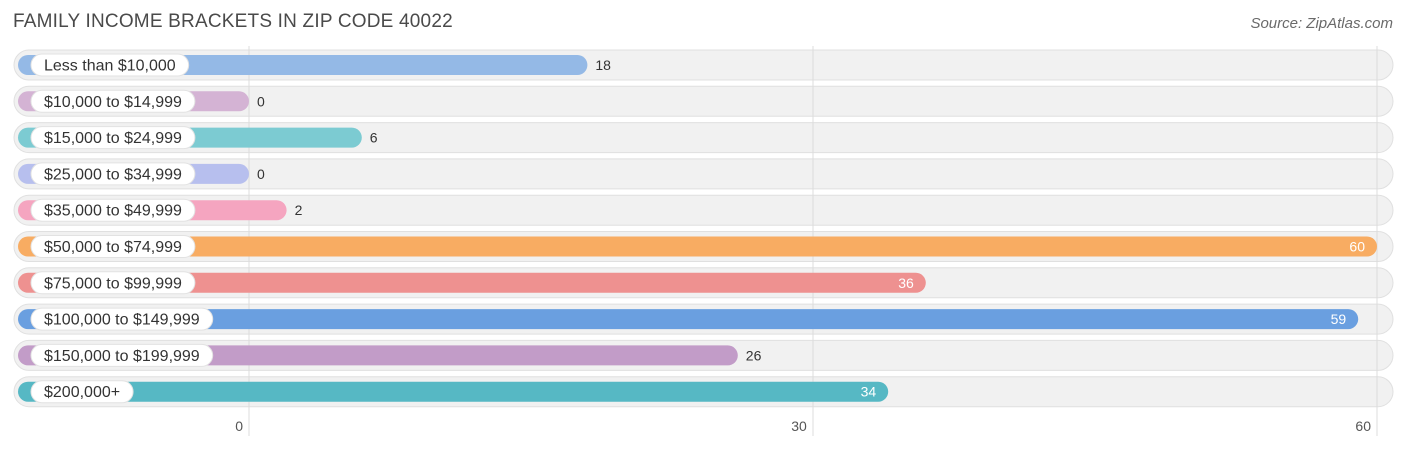  I want to click on category-label: $200,000+, so click(82, 392).